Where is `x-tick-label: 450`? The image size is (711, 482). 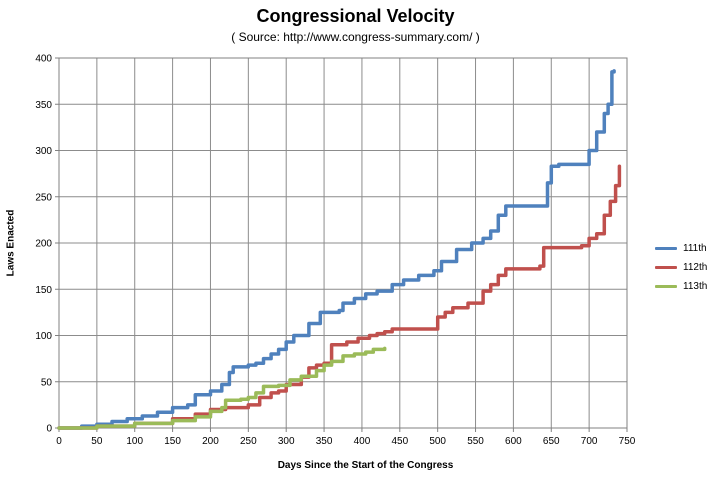 x-tick-label: 450 is located at coordinates (399, 441).